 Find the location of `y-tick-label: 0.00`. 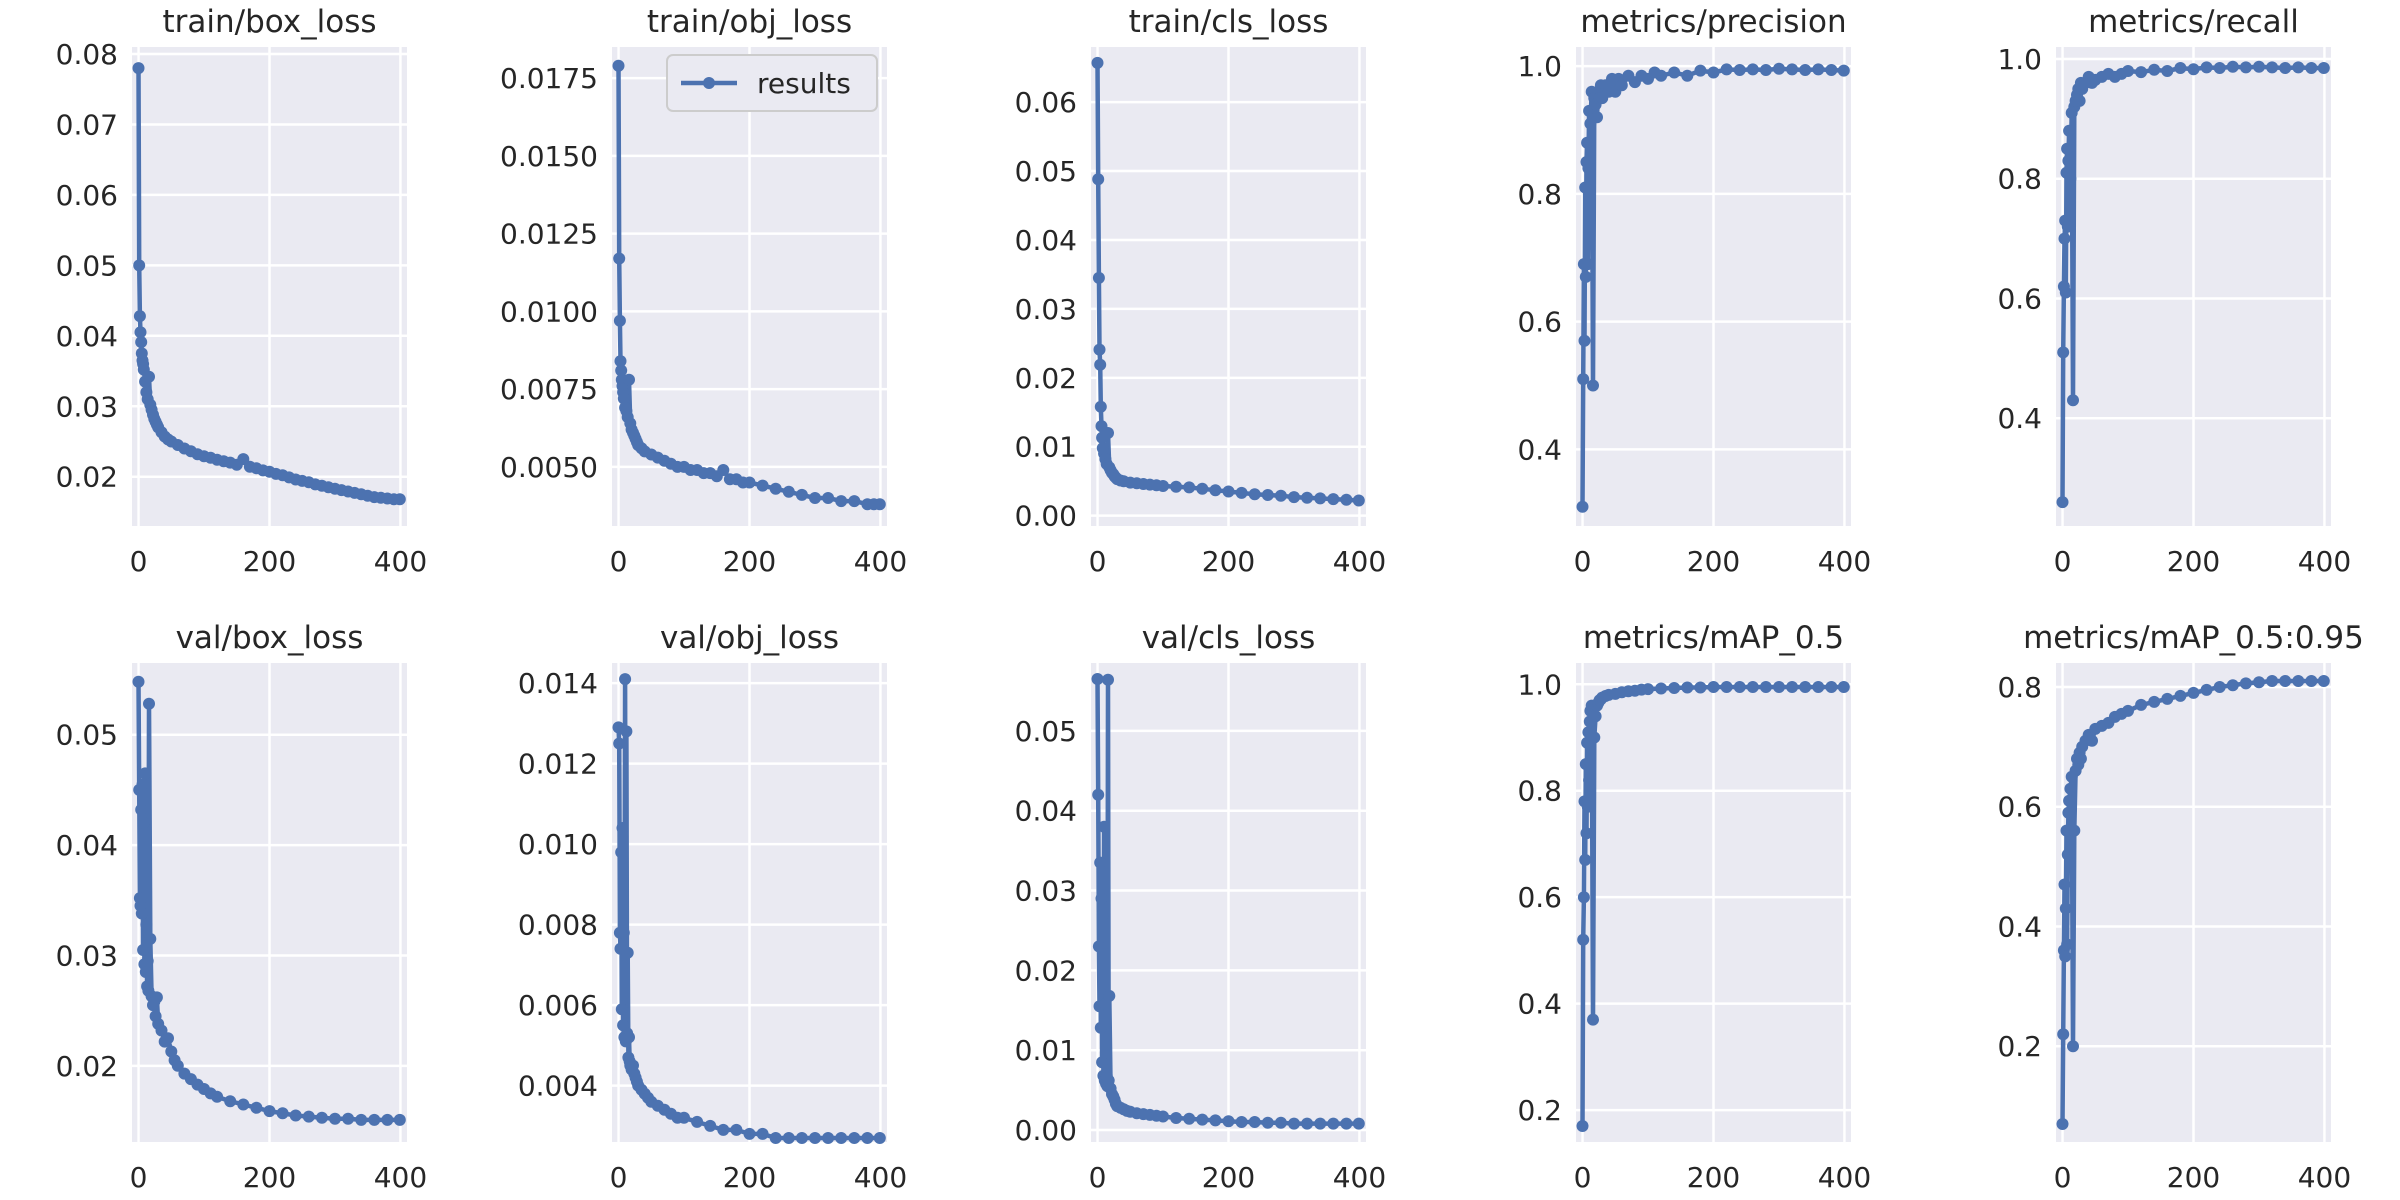

y-tick-label: 0.00 is located at coordinates (1046, 516).